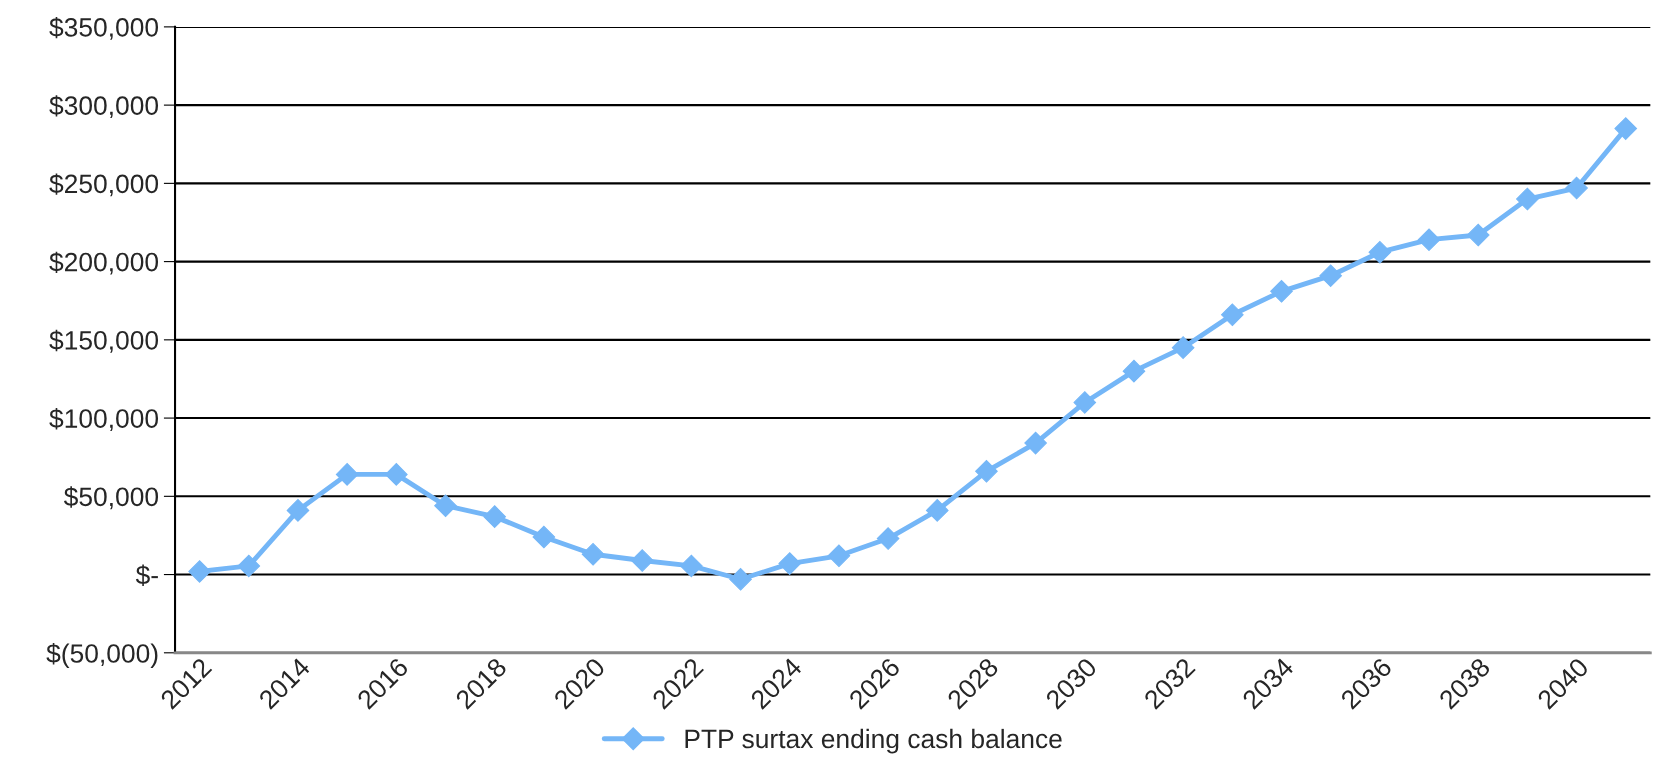 The width and height of the screenshot is (1667, 768). What do you see at coordinates (873, 741) in the screenshot?
I see `legend-label: PTP surtax ending cash balance` at bounding box center [873, 741].